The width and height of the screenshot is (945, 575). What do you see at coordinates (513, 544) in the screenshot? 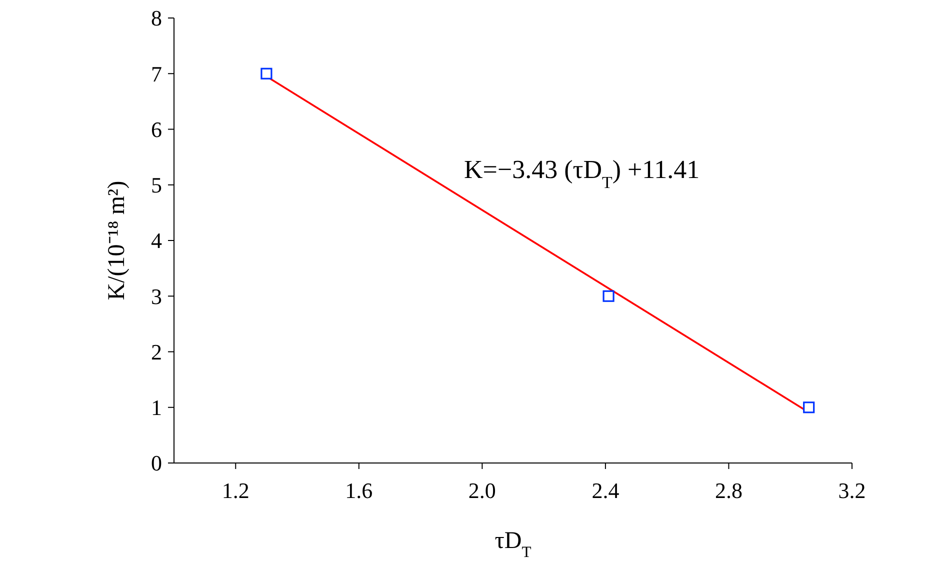
I see `x-axis-title: τD$_{T}$` at bounding box center [513, 544].